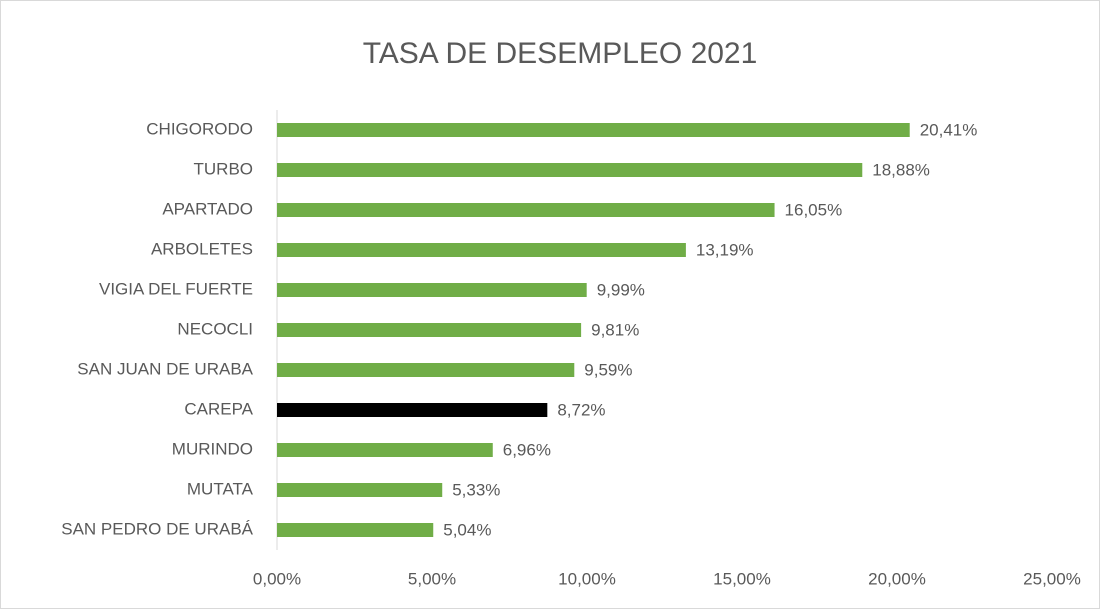 The height and width of the screenshot is (609, 1100). What do you see at coordinates (212, 448) in the screenshot?
I see `y-tick-label: MURINDO` at bounding box center [212, 448].